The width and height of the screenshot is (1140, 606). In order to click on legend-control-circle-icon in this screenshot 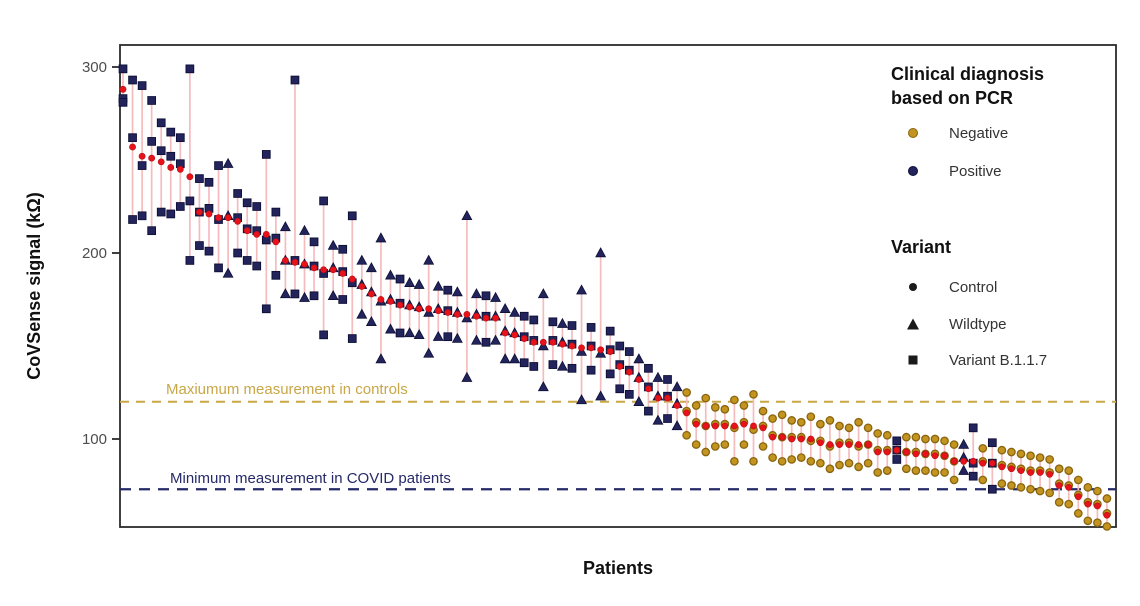, I will do `click(913, 287)`.